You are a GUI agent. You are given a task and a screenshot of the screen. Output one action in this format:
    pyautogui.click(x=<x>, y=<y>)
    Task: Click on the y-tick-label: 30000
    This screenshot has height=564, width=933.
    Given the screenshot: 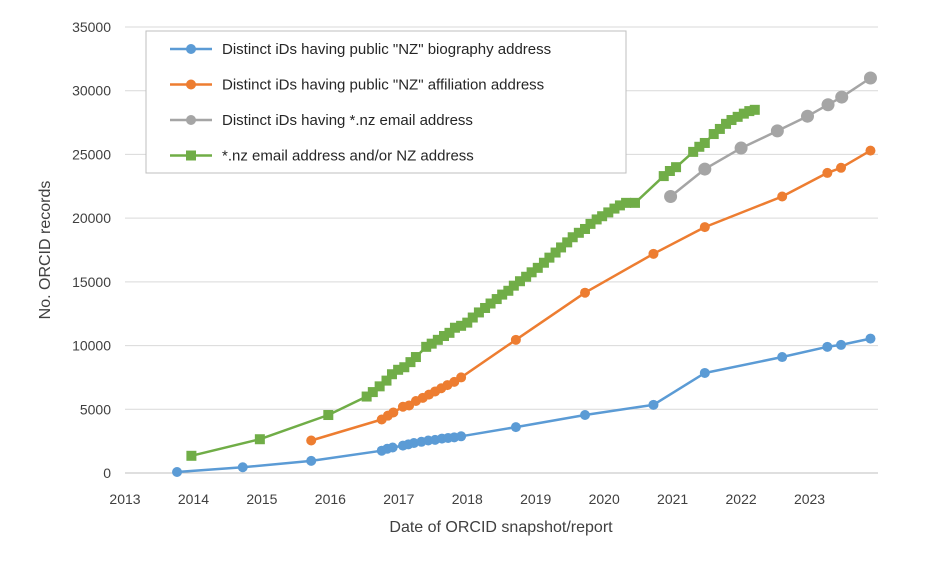 What is the action you would take?
    pyautogui.click(x=91, y=91)
    